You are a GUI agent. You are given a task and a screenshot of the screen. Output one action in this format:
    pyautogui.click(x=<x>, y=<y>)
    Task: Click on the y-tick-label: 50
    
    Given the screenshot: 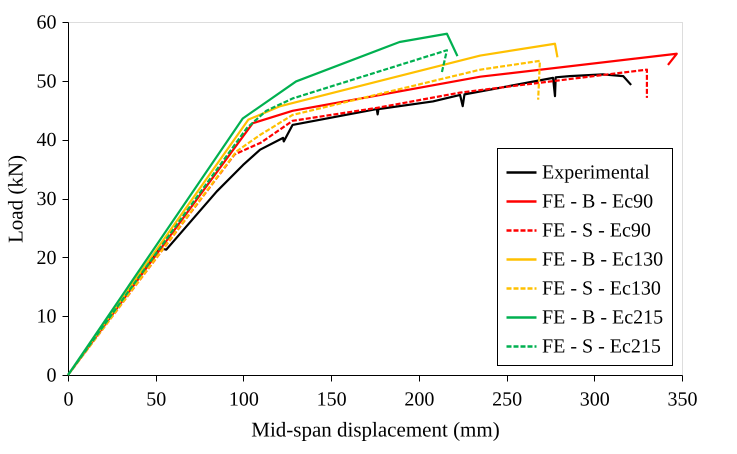 What is the action you would take?
    pyautogui.click(x=46, y=81)
    